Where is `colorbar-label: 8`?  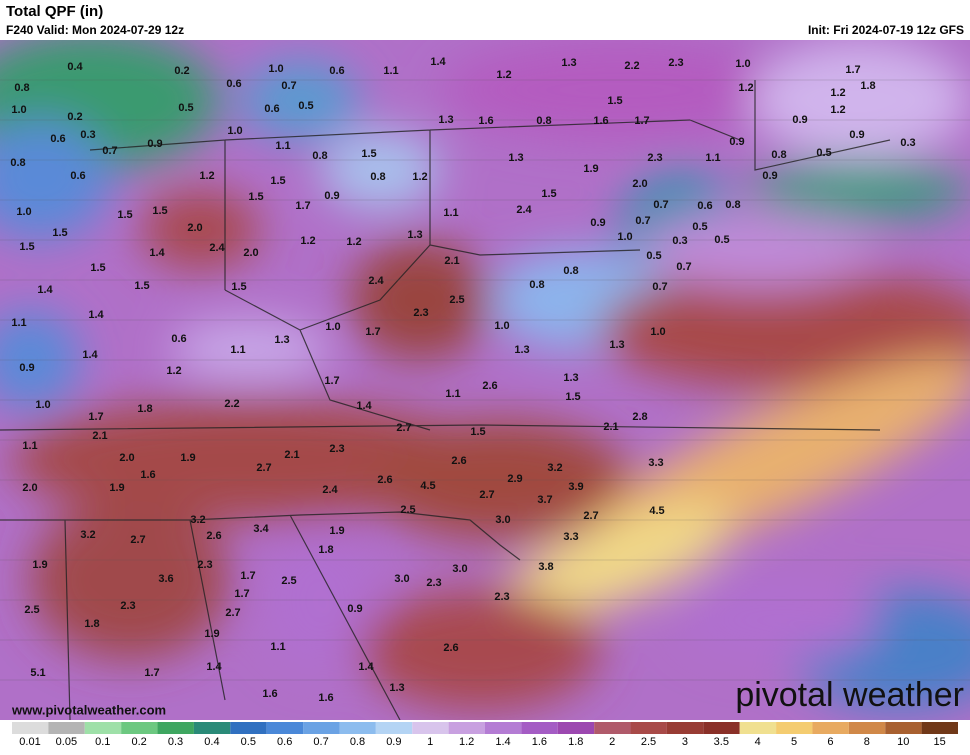 colorbar-label: 8 is located at coordinates (867, 742).